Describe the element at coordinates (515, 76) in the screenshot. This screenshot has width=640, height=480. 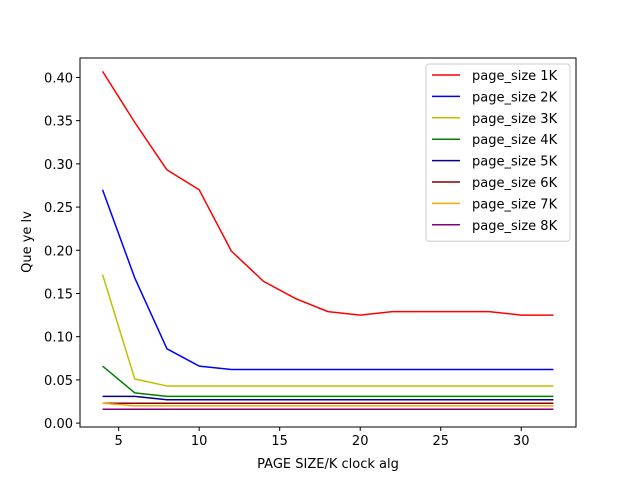
I see `legend-label-1: page_size 1K` at that location.